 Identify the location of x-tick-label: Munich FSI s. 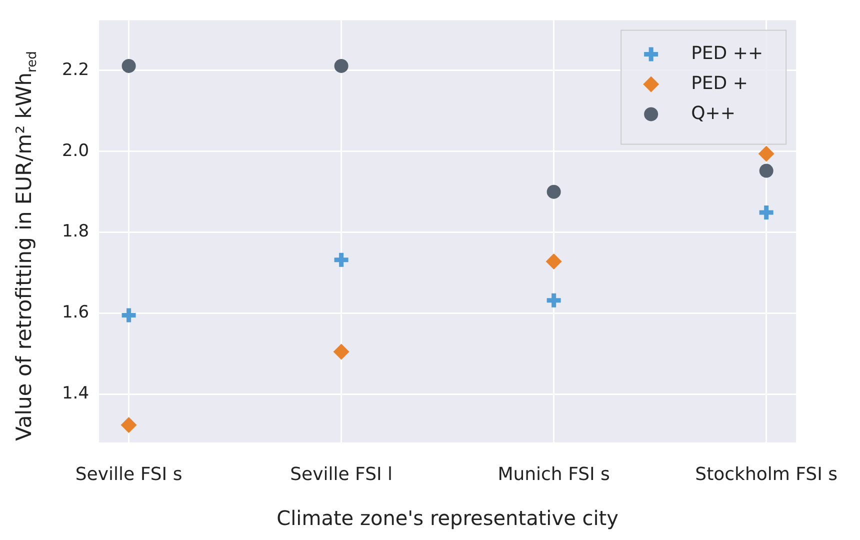
(554, 474).